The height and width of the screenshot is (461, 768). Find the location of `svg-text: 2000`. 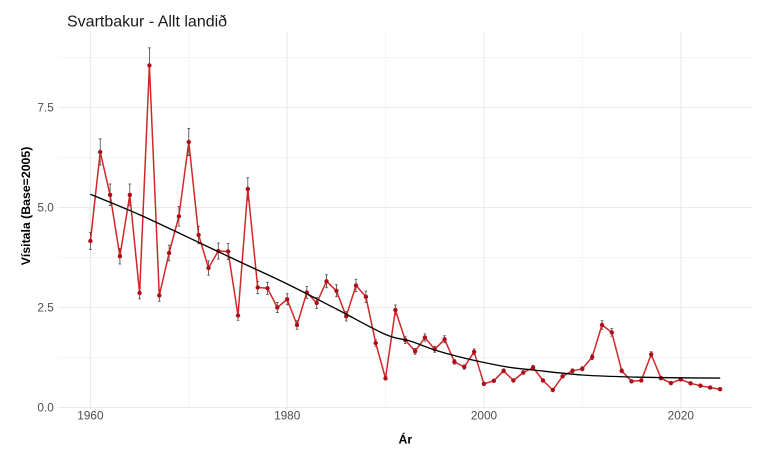

svg-text: 2000 is located at coordinates (484, 416).